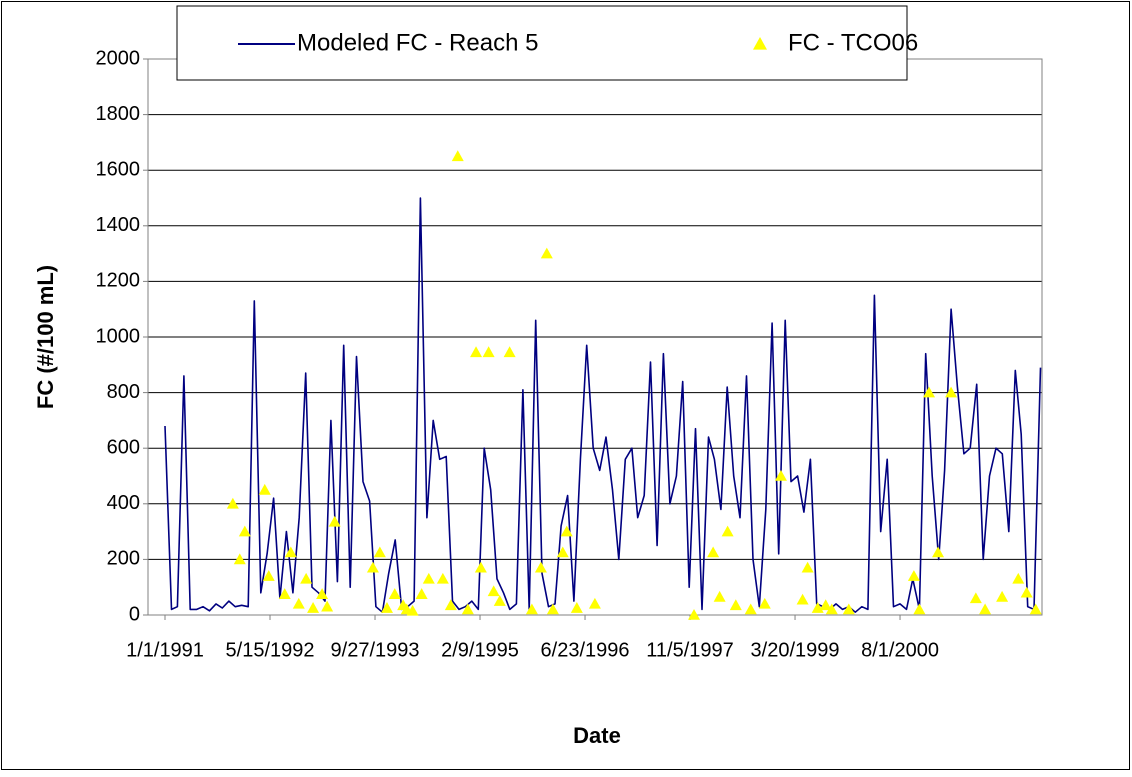  What do you see at coordinates (853, 42) in the screenshot?
I see `legend-label: FC - TCO06` at bounding box center [853, 42].